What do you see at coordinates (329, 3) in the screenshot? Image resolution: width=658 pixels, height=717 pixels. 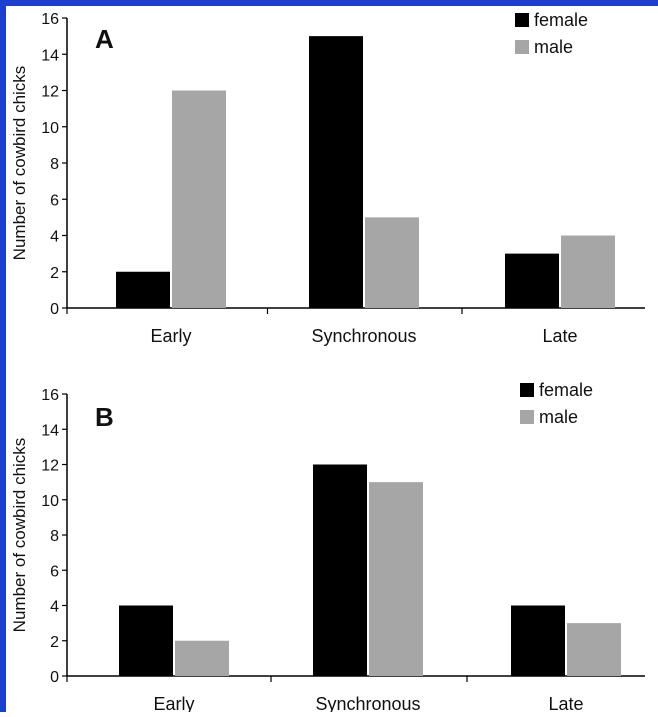 I see `figure-frame-top` at bounding box center [329, 3].